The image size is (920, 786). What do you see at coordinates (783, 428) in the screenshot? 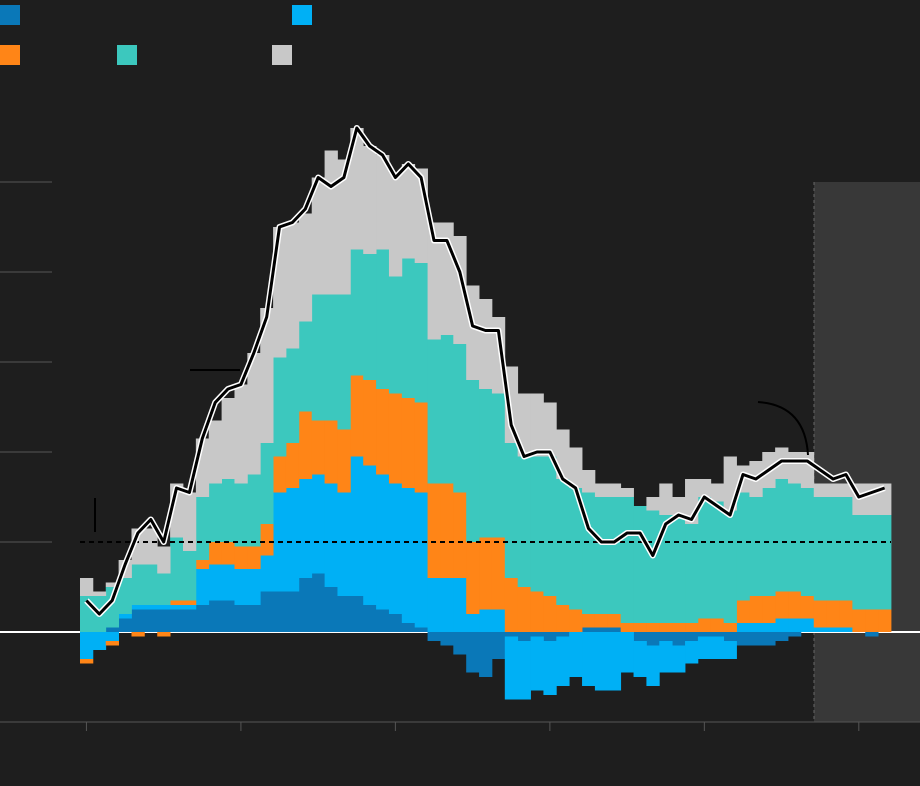
I see `annotation-leader` at bounding box center [783, 428].